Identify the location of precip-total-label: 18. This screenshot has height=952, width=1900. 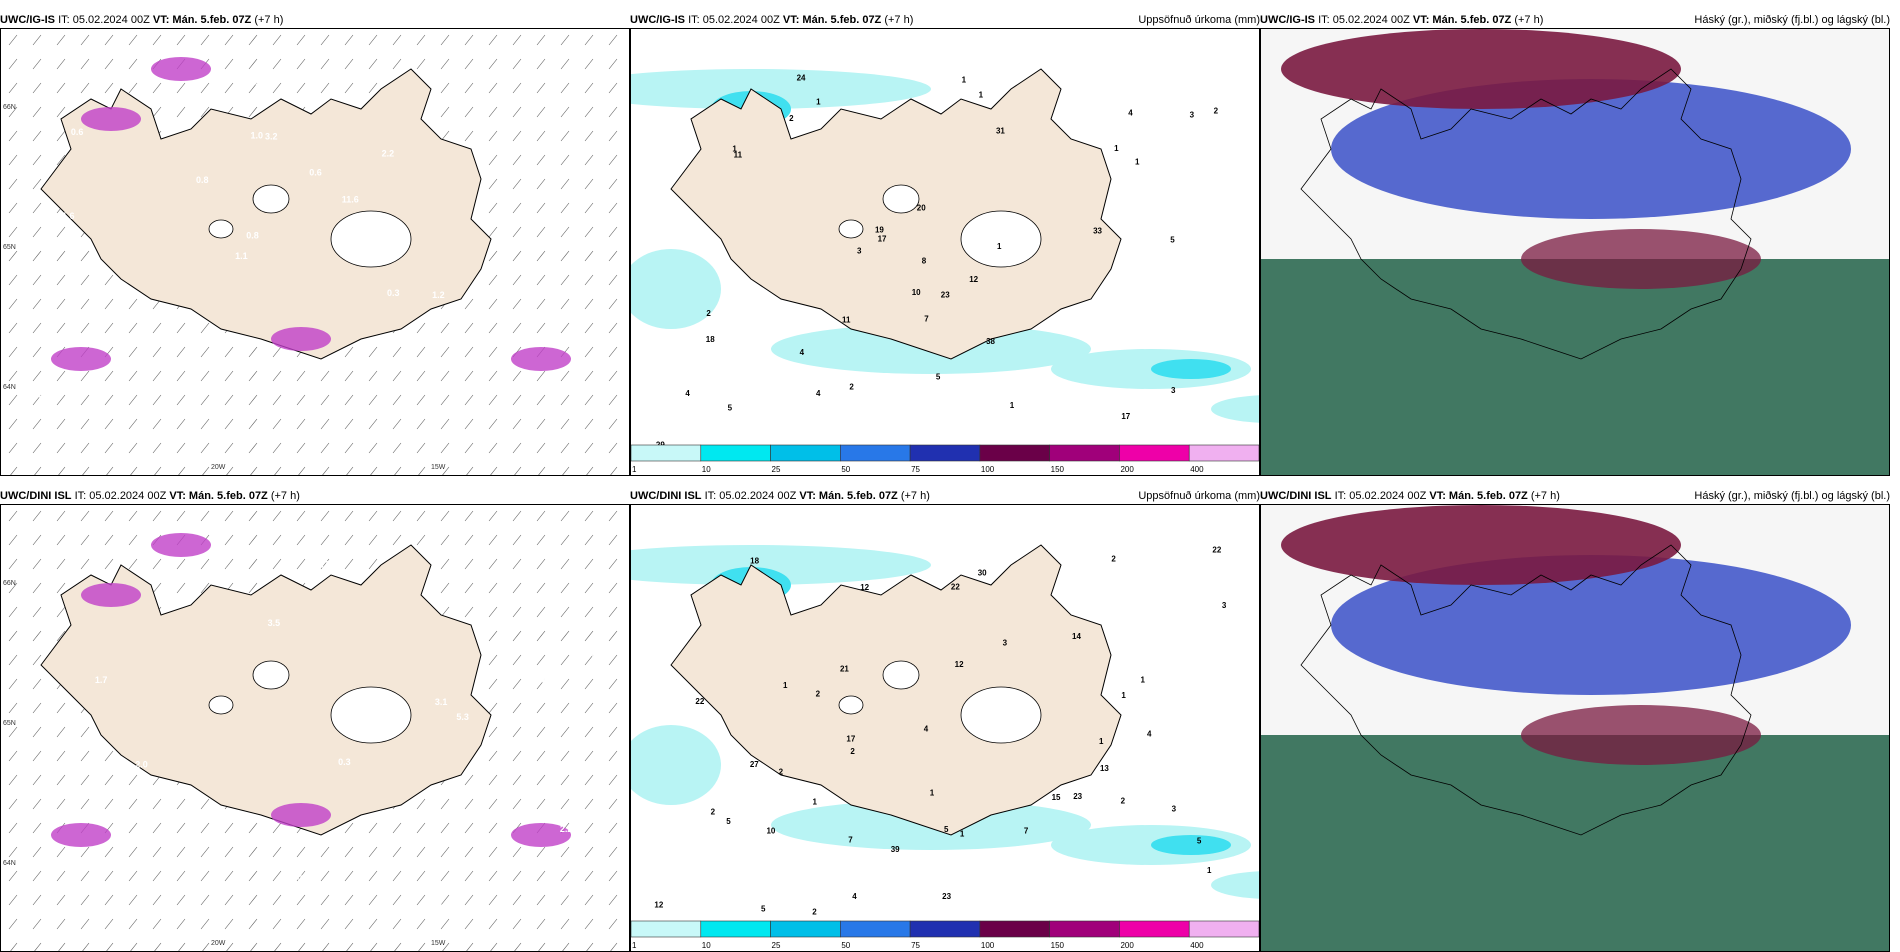
(710, 339).